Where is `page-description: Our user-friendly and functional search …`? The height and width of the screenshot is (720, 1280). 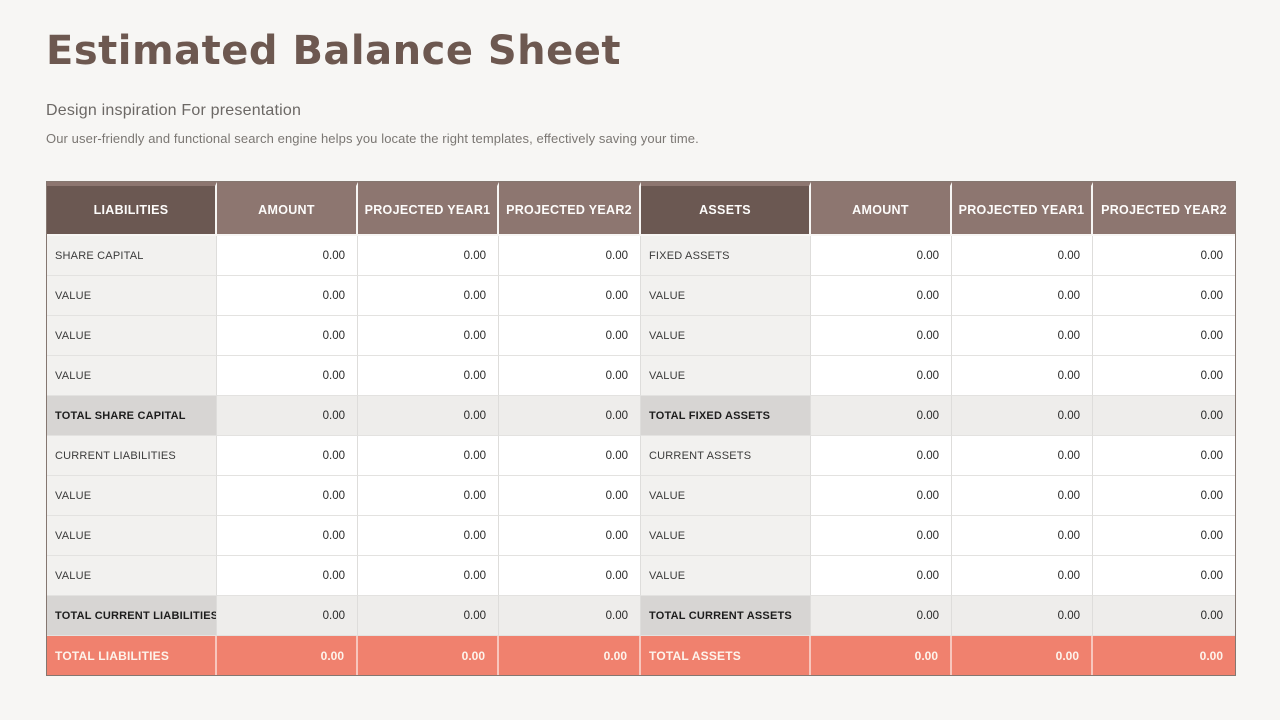 page-description: Our user-friendly and functional search … is located at coordinates (372, 138).